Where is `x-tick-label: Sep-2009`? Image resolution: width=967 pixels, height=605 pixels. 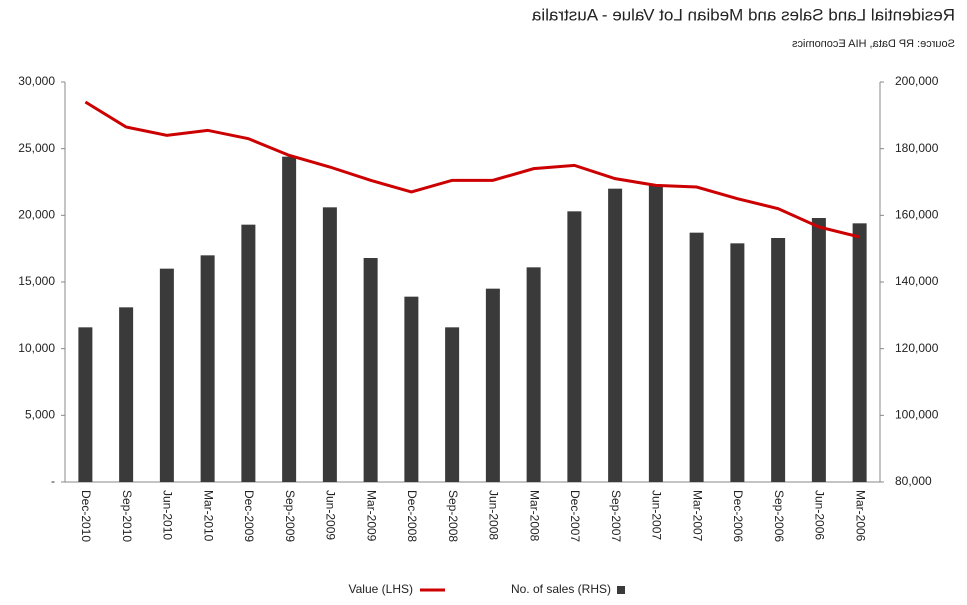
x-tick-label: Sep-2009 is located at coordinates (290, 516).